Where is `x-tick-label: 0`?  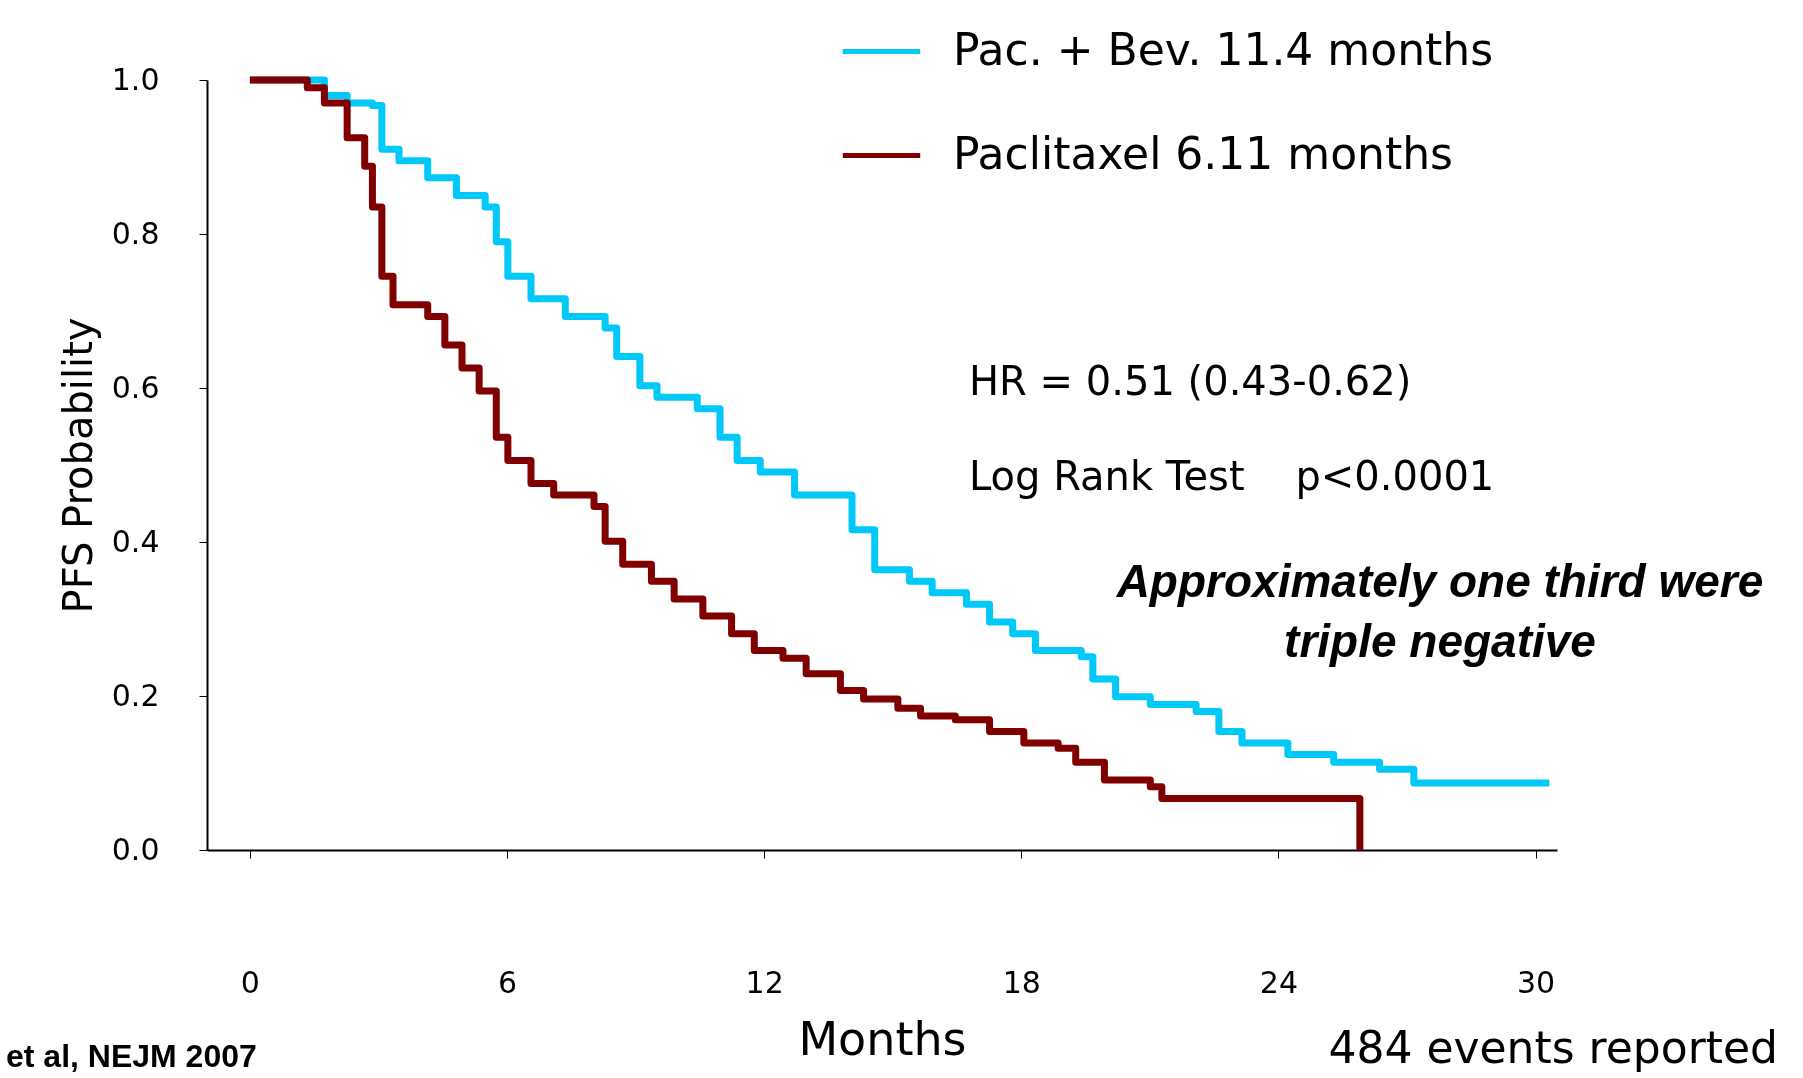
x-tick-label: 0 is located at coordinates (250, 982).